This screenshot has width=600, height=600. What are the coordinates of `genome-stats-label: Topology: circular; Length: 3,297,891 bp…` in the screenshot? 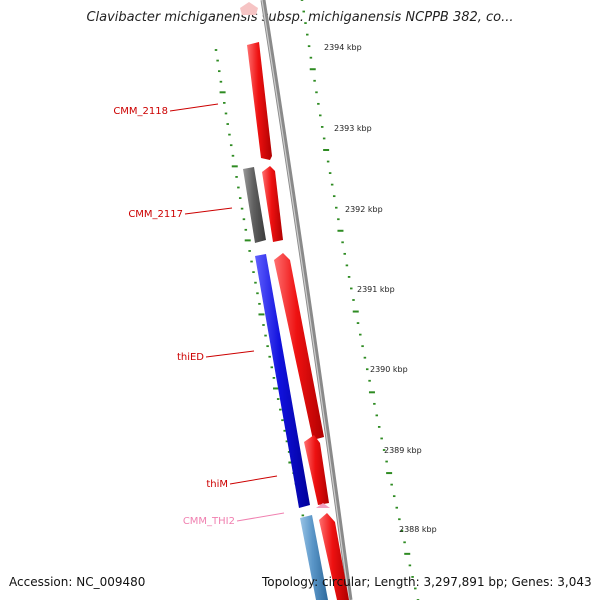 It's located at (427, 582).